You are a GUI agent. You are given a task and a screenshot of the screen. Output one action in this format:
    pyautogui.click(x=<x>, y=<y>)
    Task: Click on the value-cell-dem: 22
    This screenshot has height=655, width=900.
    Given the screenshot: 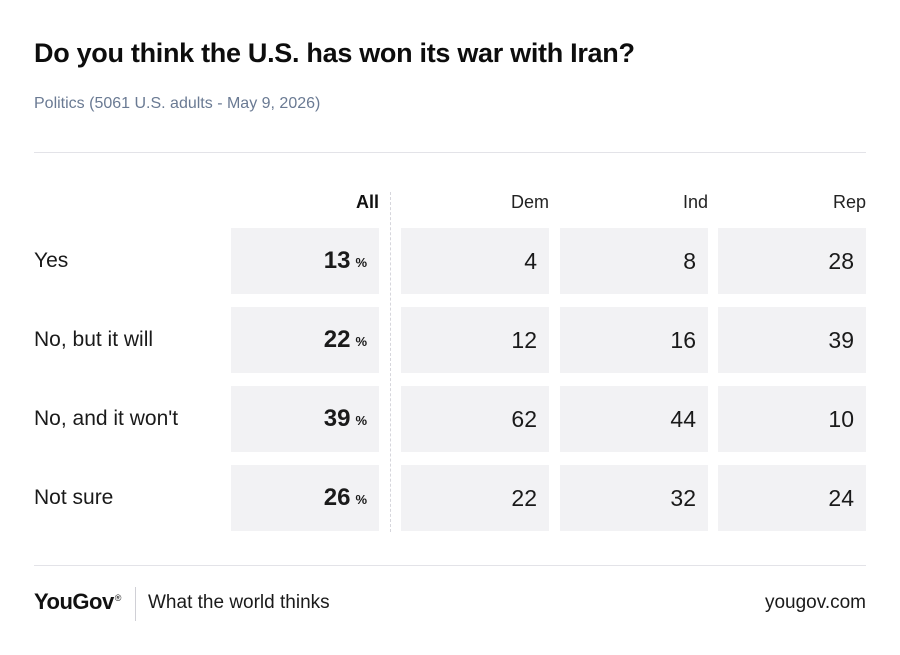 What is the action you would take?
    pyautogui.click(x=475, y=498)
    